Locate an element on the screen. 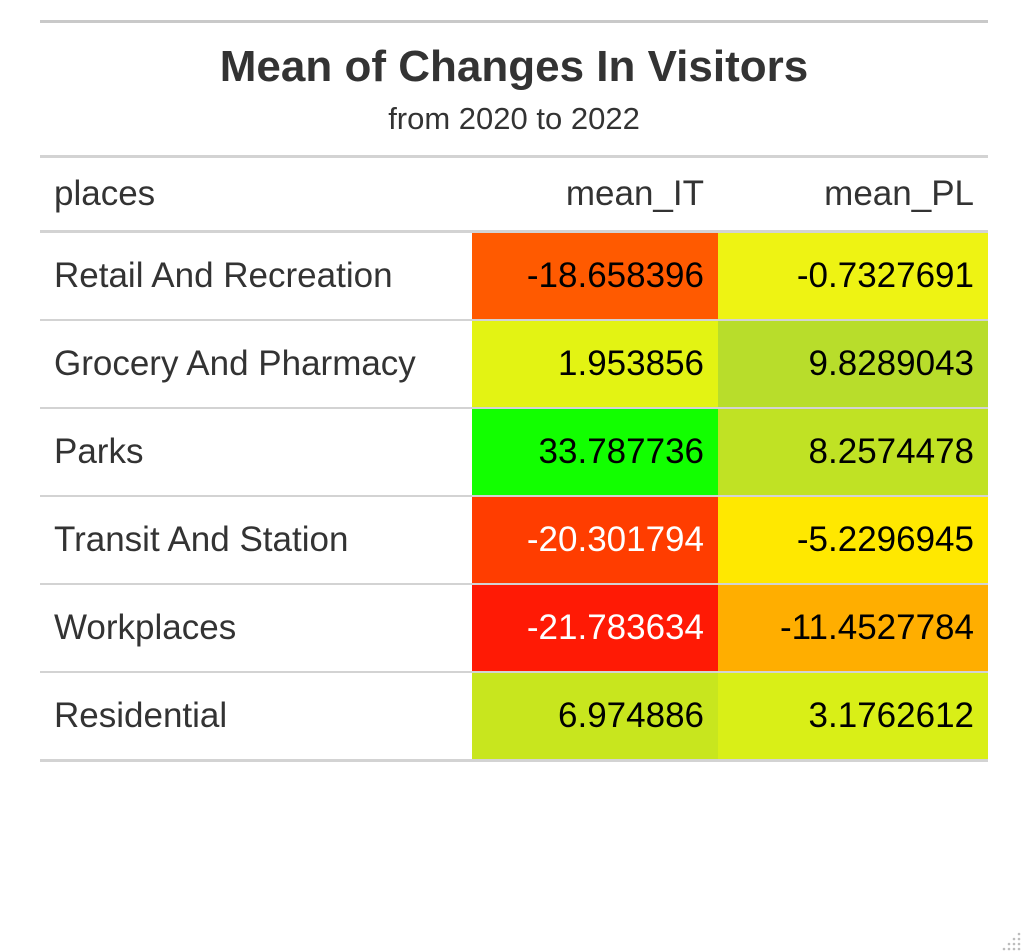  table-row: Parks 33.787736 8.2574478 is located at coordinates (514, 452).